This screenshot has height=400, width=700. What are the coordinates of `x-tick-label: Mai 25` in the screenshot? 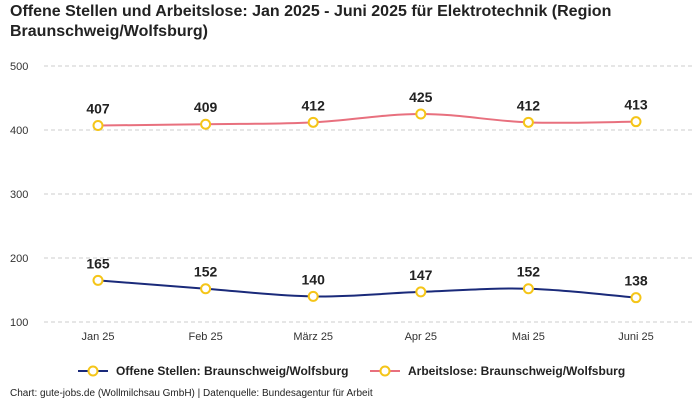 It's located at (528, 337).